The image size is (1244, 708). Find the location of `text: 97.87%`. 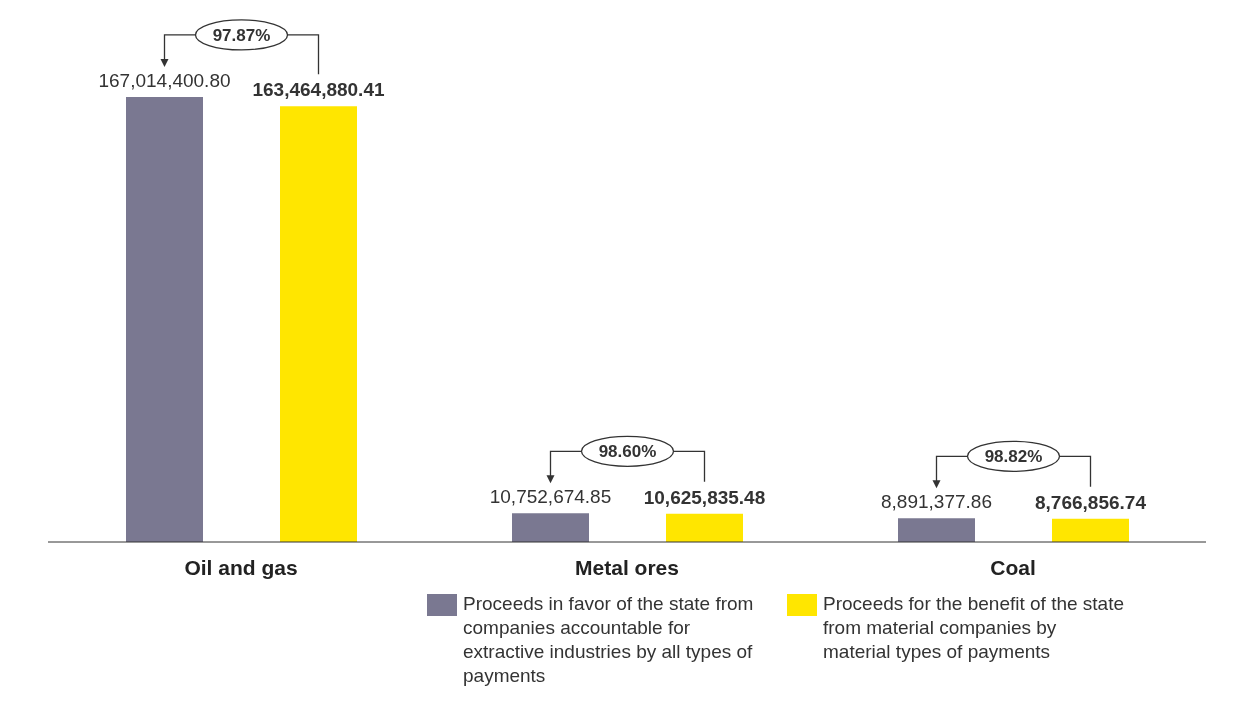

text: 97.87% is located at coordinates (241, 35).